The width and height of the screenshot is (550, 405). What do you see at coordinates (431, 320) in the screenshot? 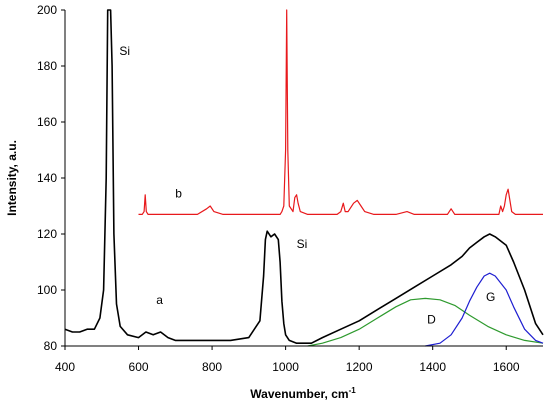
I see `annotation-label: D` at bounding box center [431, 320].